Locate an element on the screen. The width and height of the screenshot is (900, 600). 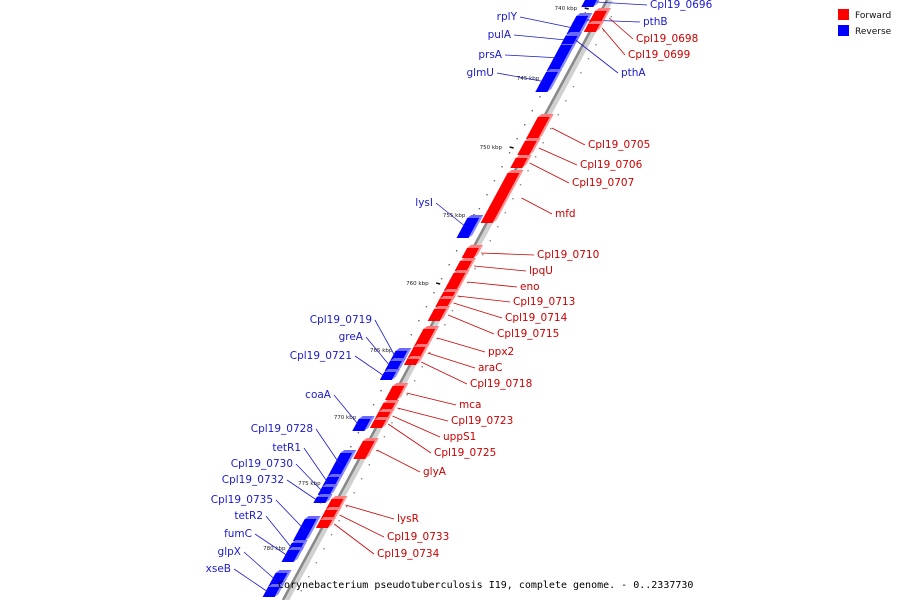
coaA-block-face is located at coordinates (361, 425).